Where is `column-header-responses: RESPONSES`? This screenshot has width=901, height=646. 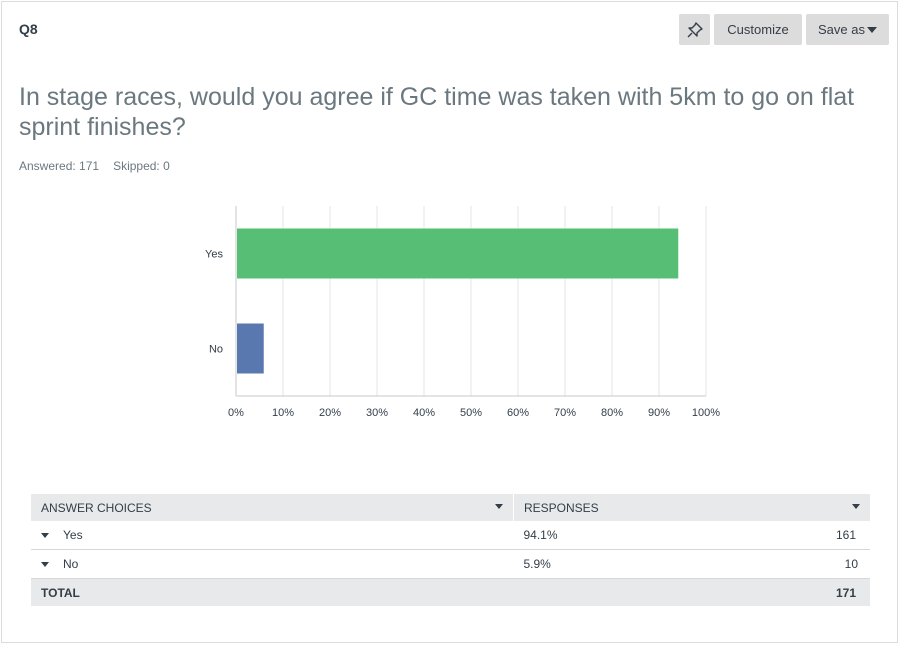
column-header-responses: RESPONSES is located at coordinates (691, 507).